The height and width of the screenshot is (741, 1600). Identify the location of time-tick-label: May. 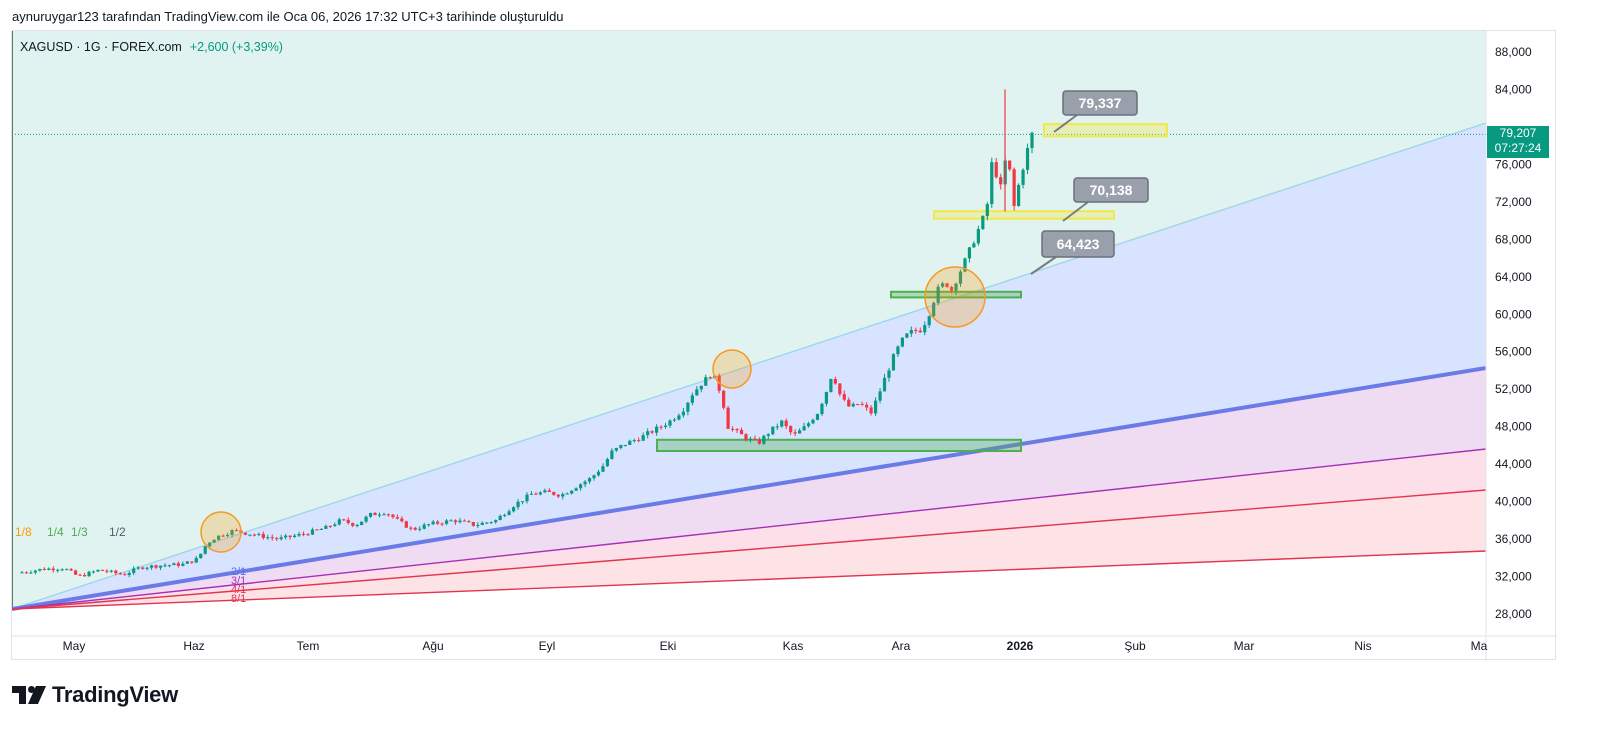
(74, 646).